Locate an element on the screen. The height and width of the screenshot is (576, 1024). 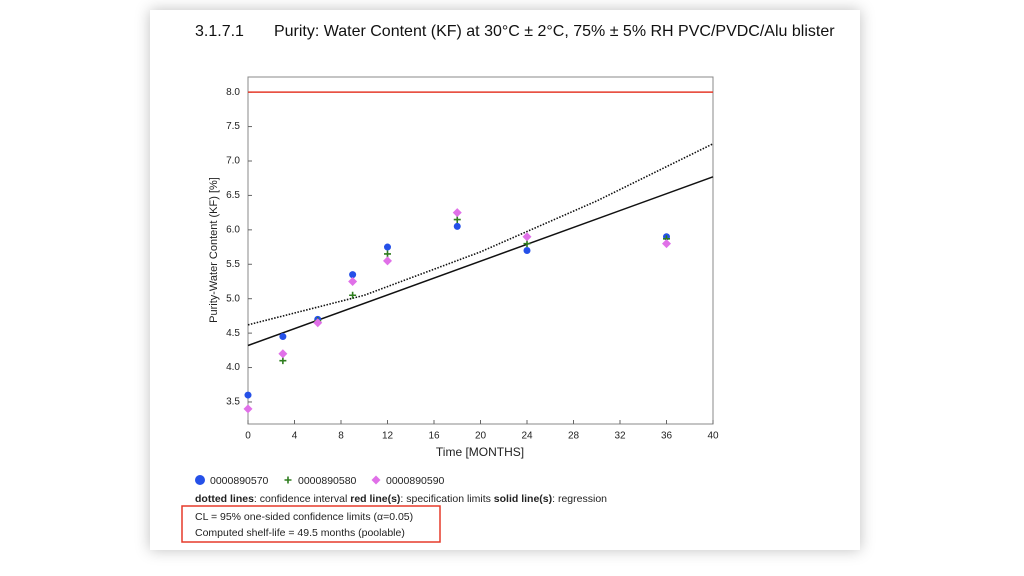
y-axis-label: Purity-Water Content (KF) [%] is located at coordinates (214, 250).